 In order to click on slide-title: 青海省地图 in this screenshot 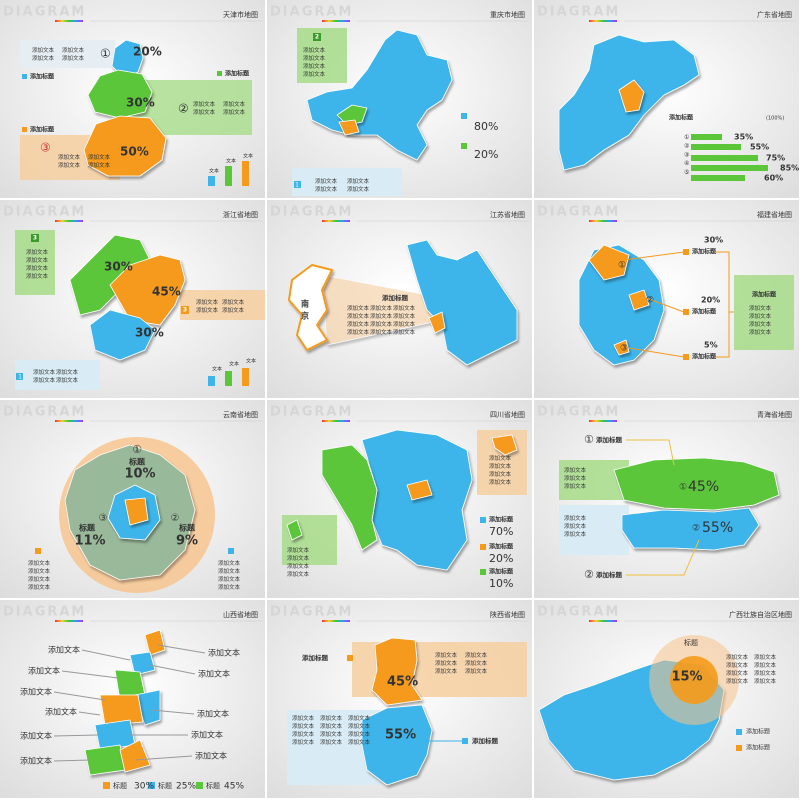, I will do `click(774, 414)`.